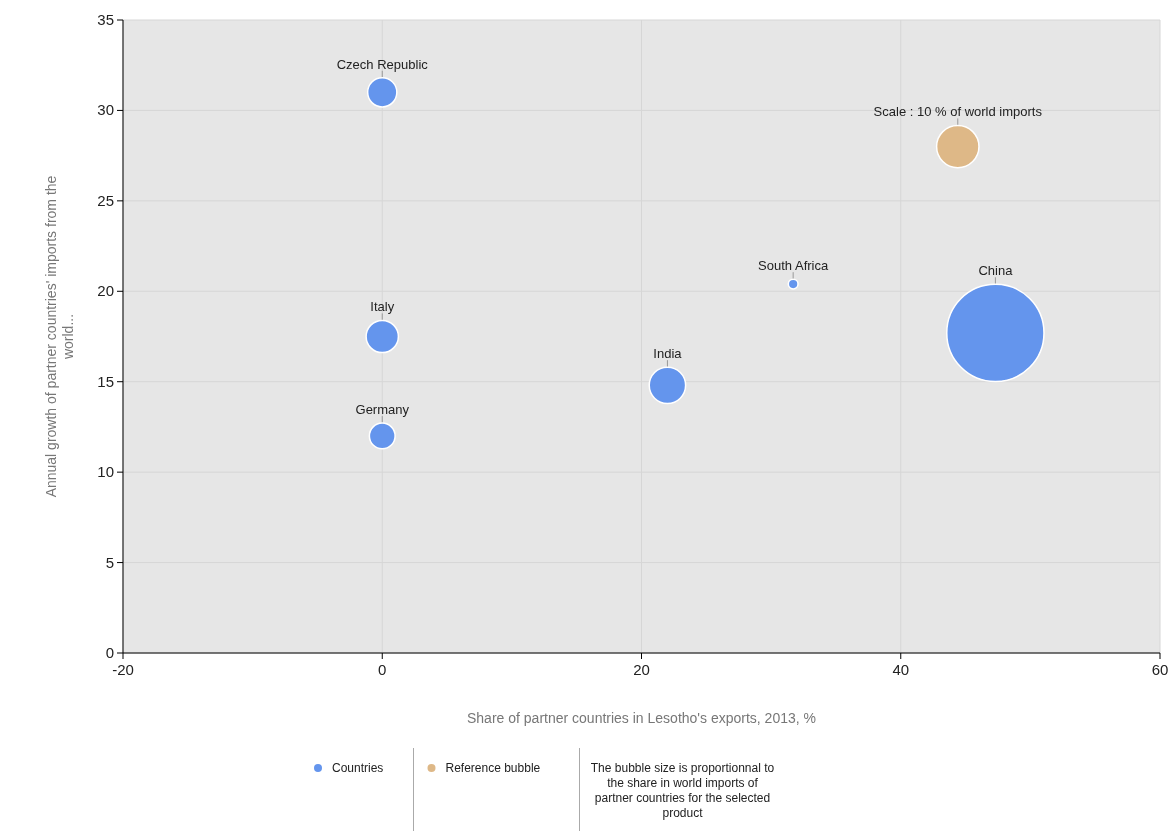  I want to click on y-tick-label: 35, so click(105, 19).